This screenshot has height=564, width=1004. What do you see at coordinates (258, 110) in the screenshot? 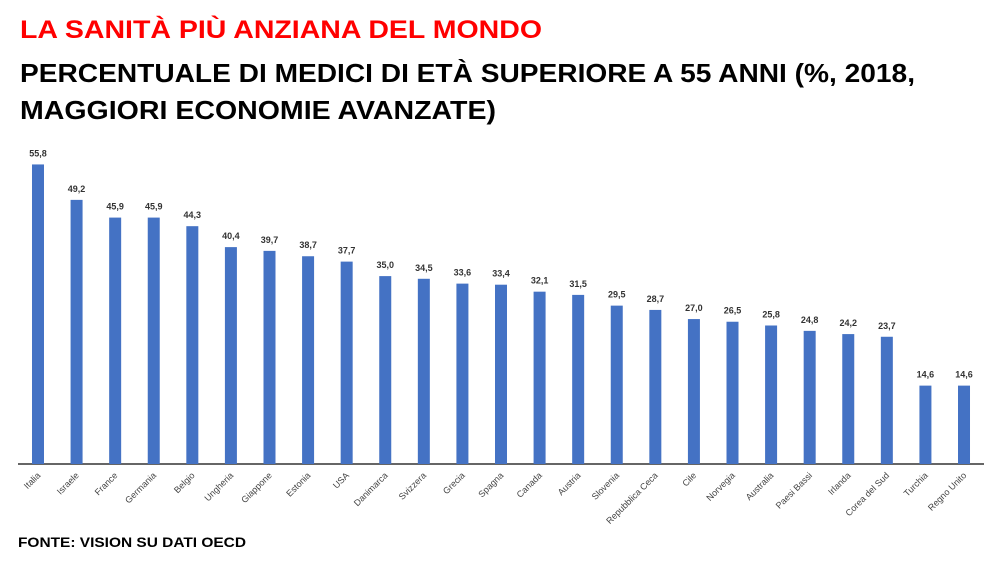
I see `chart-subtitle: MAGGIORI ECONOMIE AVANZATE)` at bounding box center [258, 110].